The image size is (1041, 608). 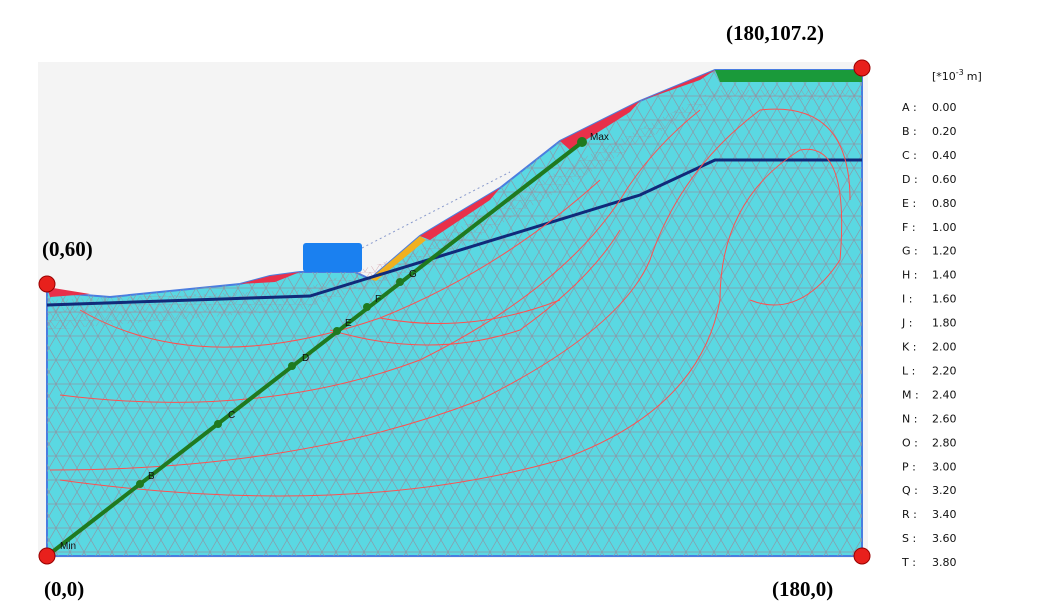 I want to click on legend-value: 3.20, so click(x=944, y=490).